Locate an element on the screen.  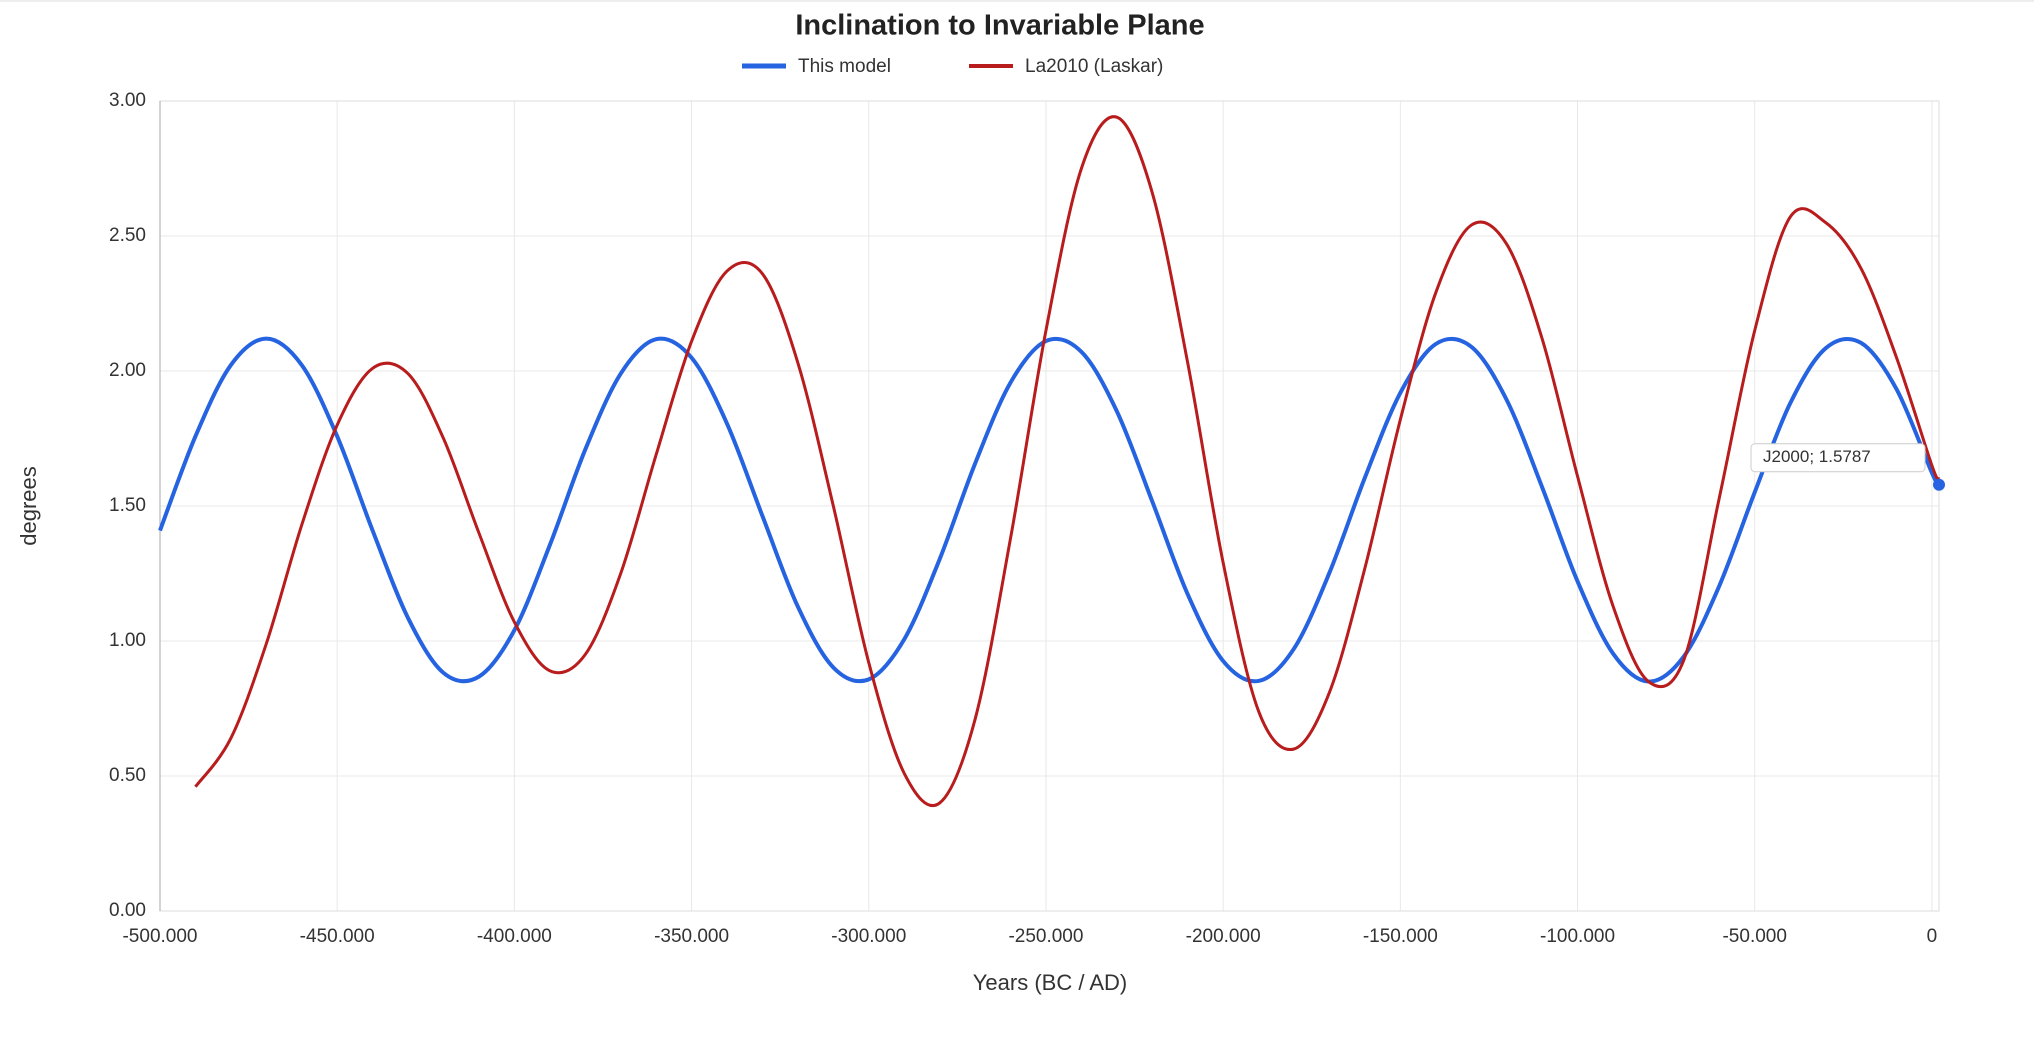
x-tick-label: -250.000 is located at coordinates (1045, 936).